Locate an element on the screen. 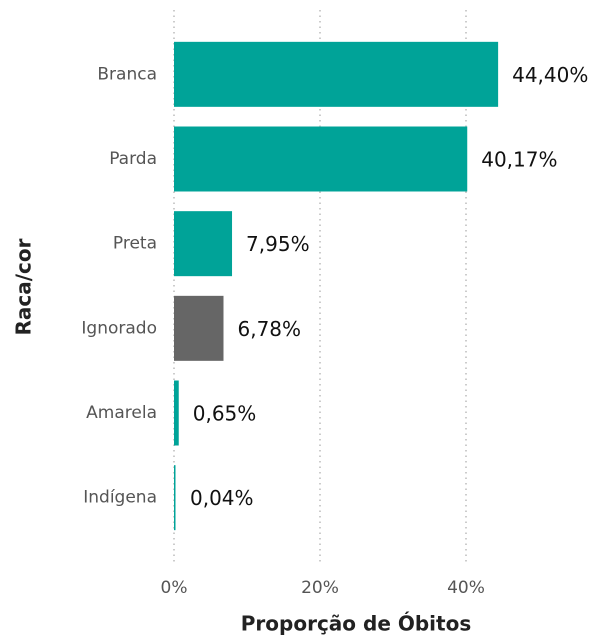 This screenshot has width=601, height=644. data-label: 0,04% is located at coordinates (222, 498).